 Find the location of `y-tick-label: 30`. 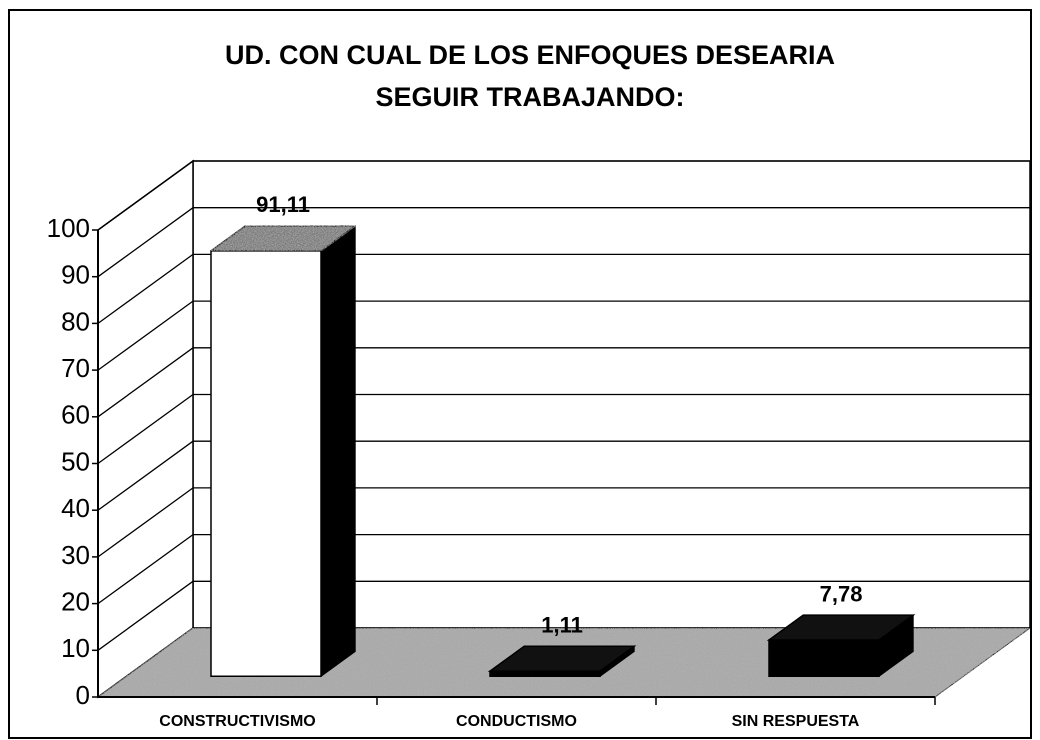

y-tick-label: 30 is located at coordinates (75, 555).